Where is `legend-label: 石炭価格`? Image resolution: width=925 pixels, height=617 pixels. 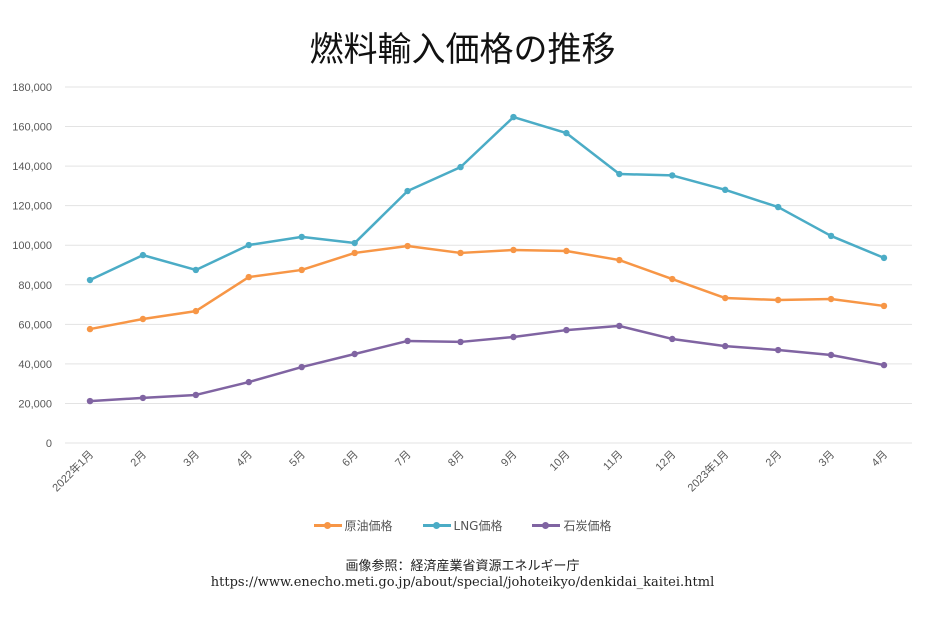
legend-label: 石炭価格 is located at coordinates (587, 526).